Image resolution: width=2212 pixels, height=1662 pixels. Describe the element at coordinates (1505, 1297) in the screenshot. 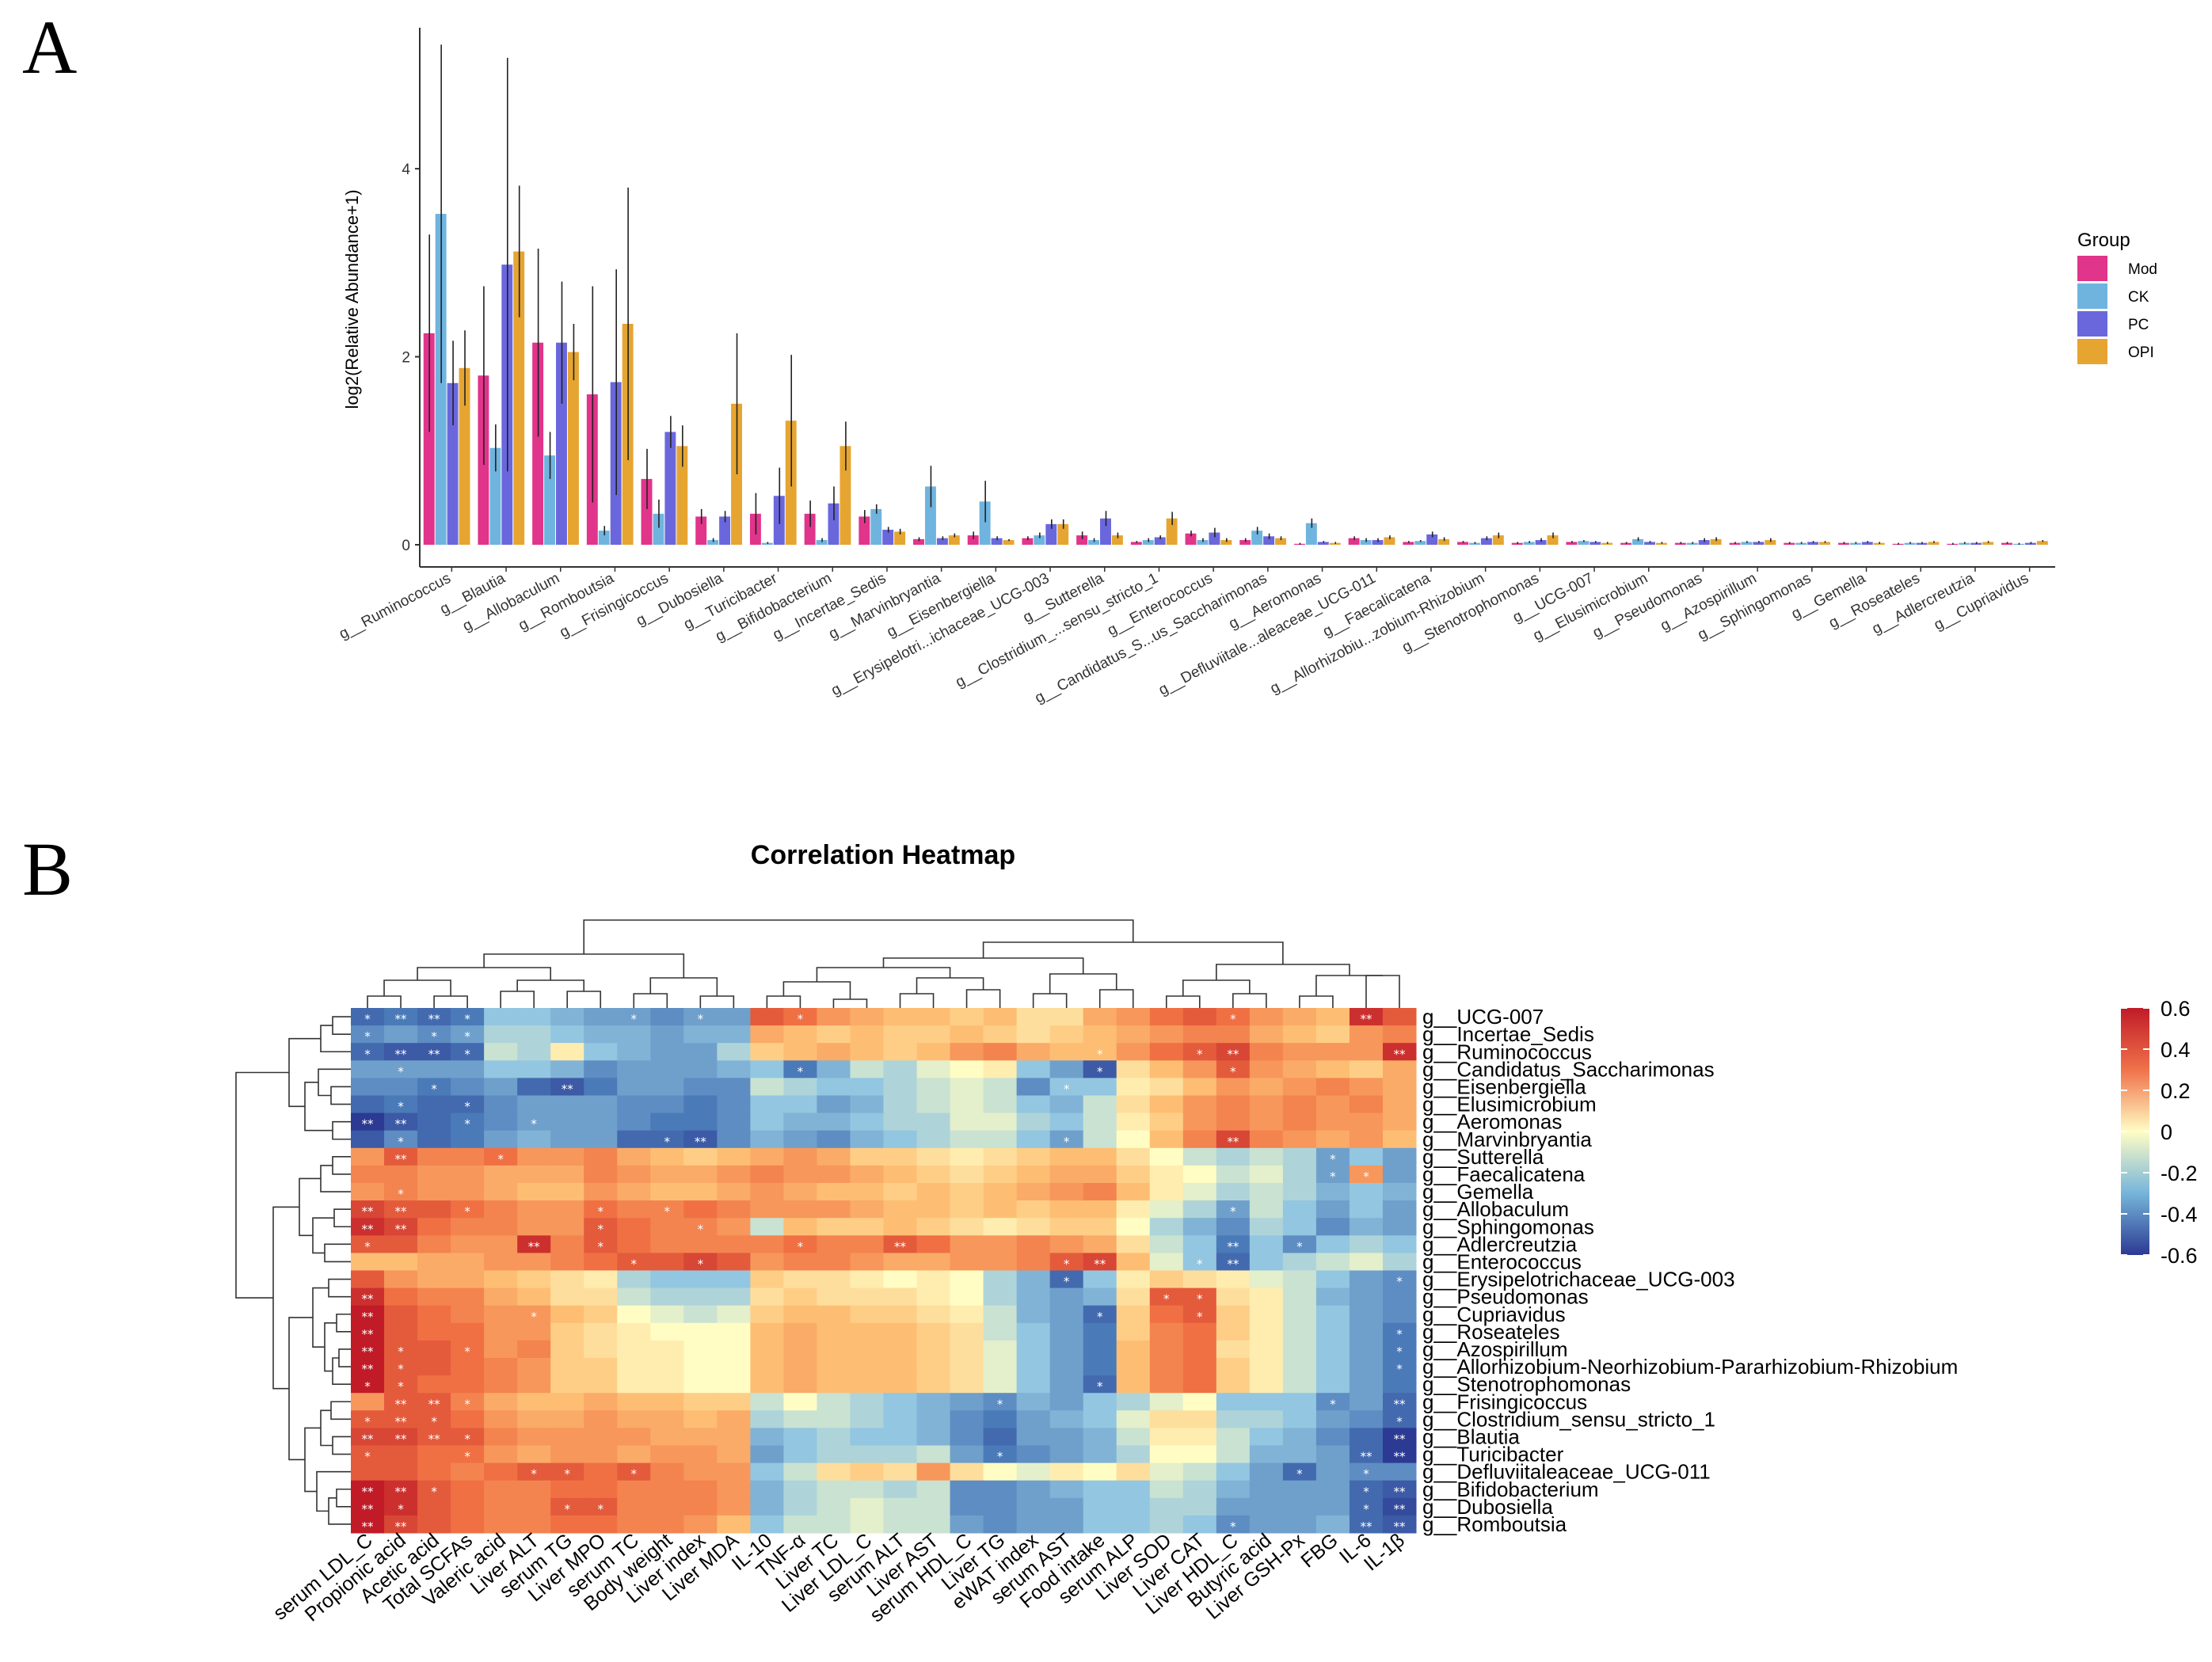

I see `row-label: g__Pseudomonas` at that location.